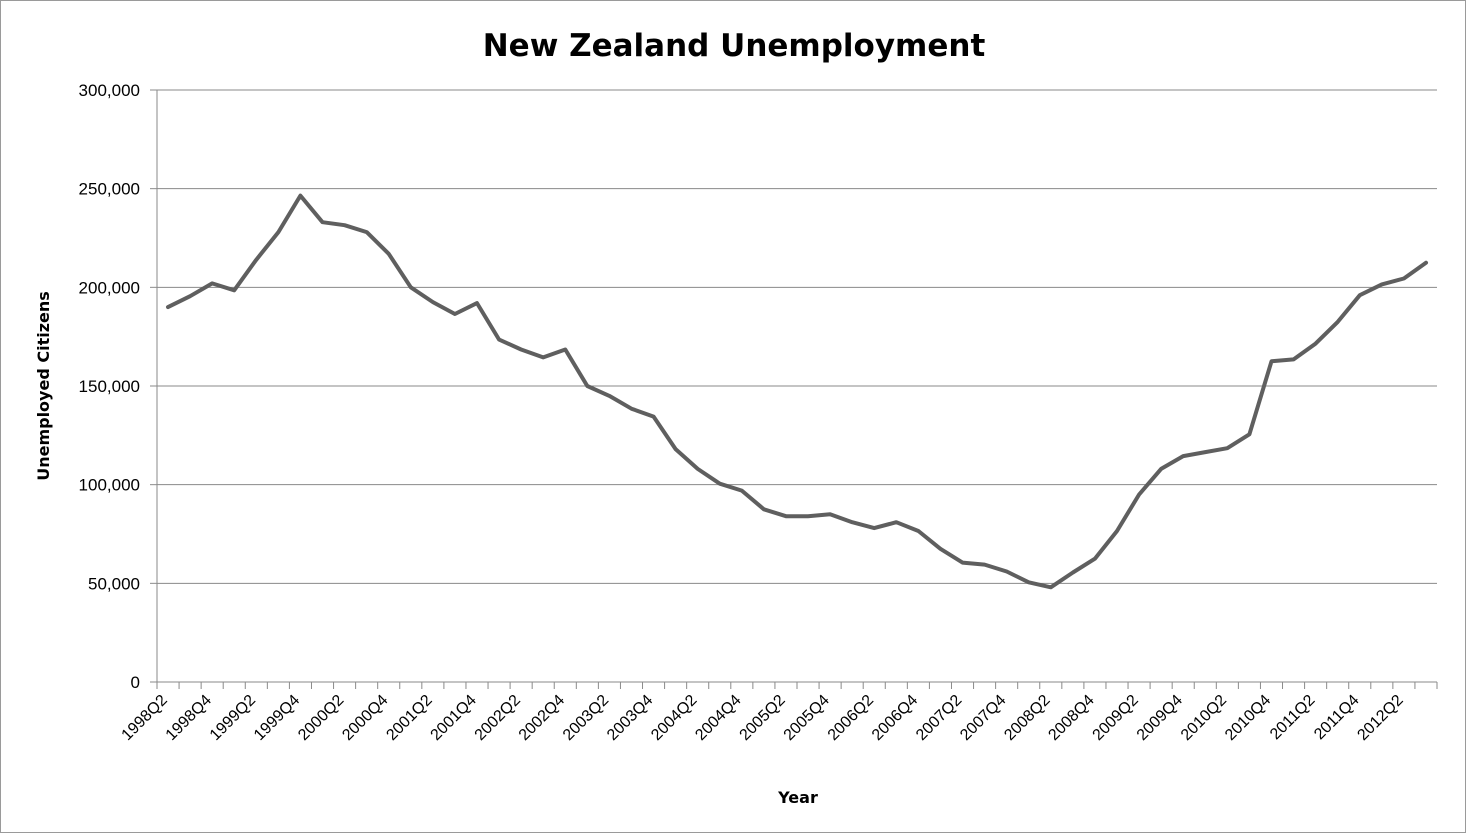  Describe the element at coordinates (189, 718) in the screenshot. I see `x-tick-label: 1998Q4` at that location.